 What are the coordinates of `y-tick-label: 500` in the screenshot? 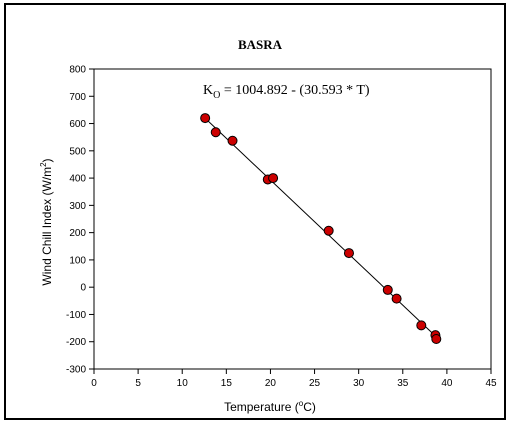 It's located at (77, 151).